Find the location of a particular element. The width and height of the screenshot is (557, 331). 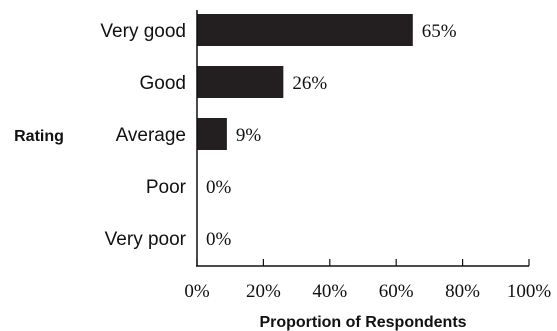

data-label: 26% is located at coordinates (309, 83).